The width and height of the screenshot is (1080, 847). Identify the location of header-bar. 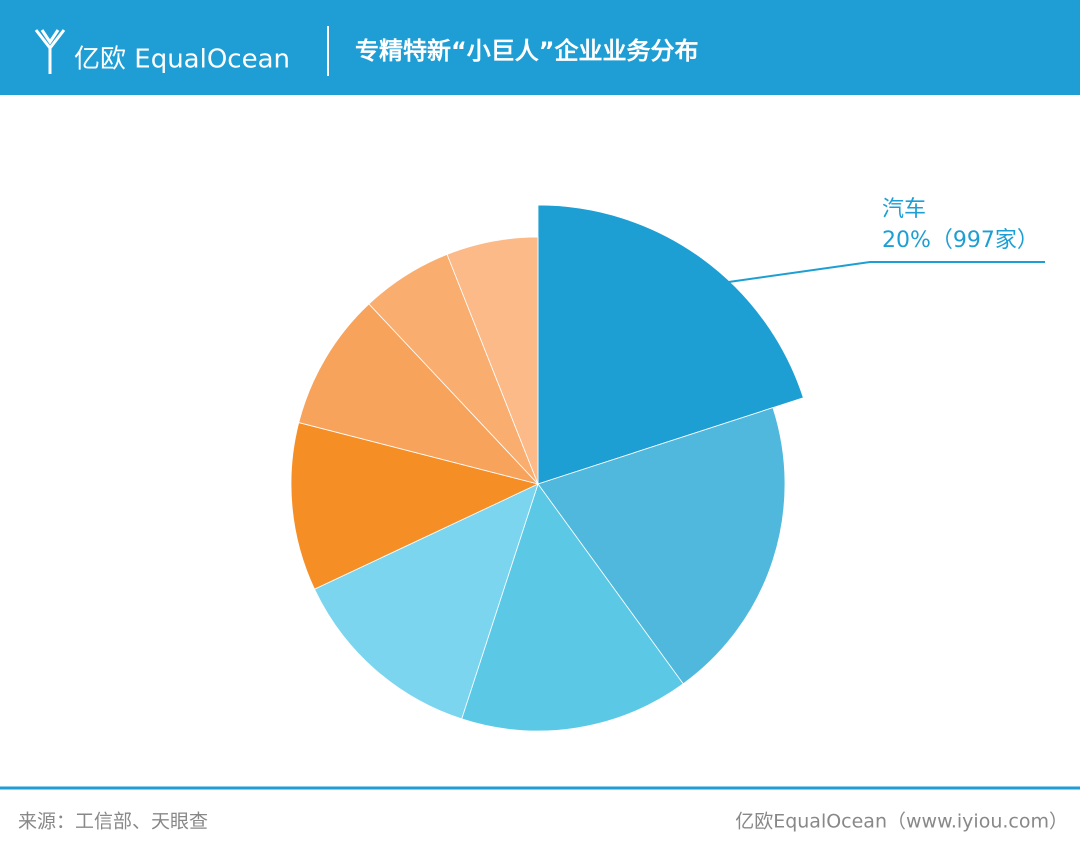
(540, 47).